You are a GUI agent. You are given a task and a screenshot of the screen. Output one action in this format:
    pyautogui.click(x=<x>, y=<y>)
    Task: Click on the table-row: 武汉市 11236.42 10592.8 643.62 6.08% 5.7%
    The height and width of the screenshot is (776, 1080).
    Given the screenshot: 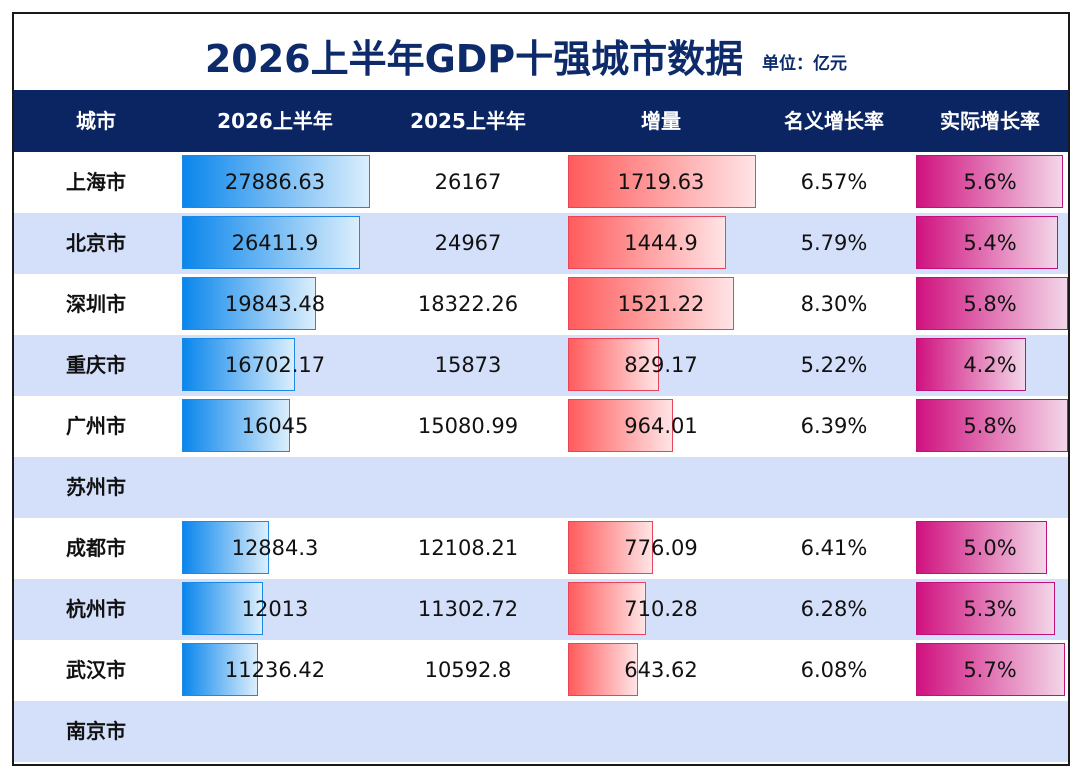 What is the action you would take?
    pyautogui.click(x=541, y=670)
    